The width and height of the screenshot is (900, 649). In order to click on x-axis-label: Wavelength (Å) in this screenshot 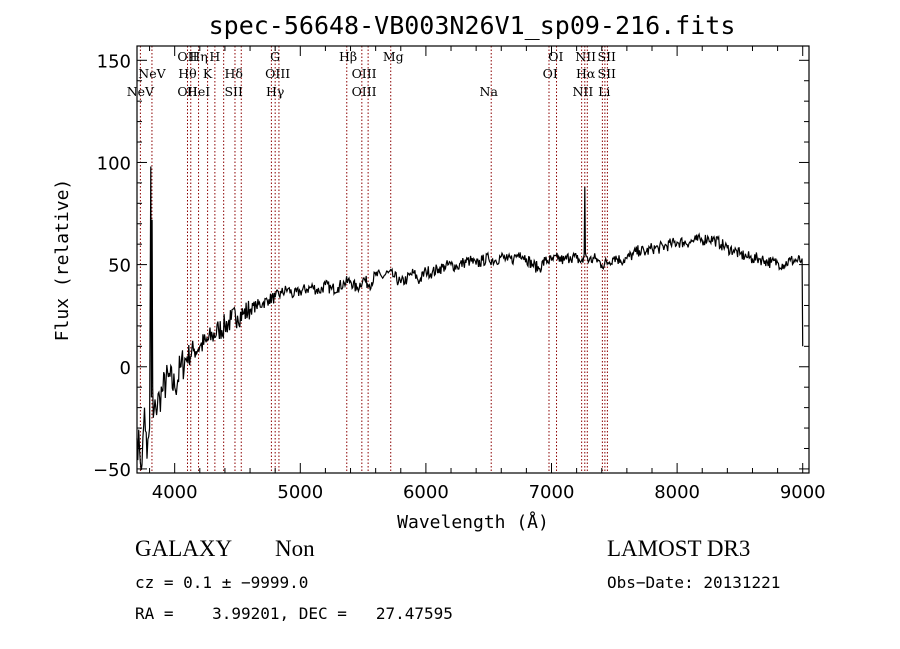, I will do `click(473, 522)`.